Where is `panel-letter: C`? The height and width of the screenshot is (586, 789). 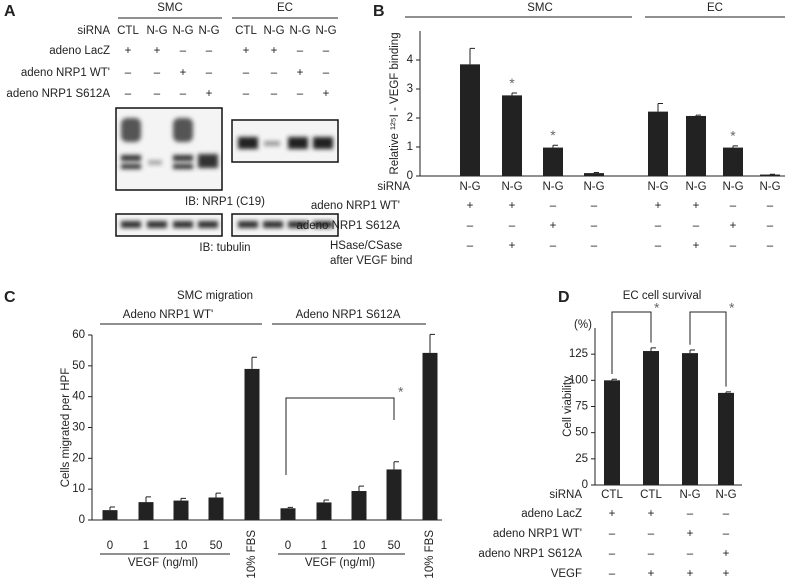
panel-letter: C is located at coordinates (10, 297).